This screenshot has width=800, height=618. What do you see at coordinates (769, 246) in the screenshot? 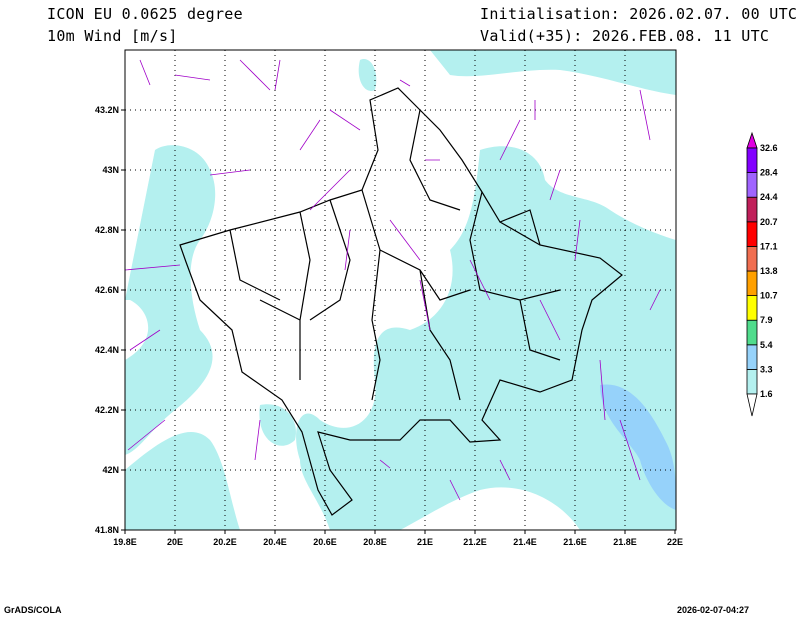
I see `colorbar-label: 17.1` at bounding box center [769, 246].